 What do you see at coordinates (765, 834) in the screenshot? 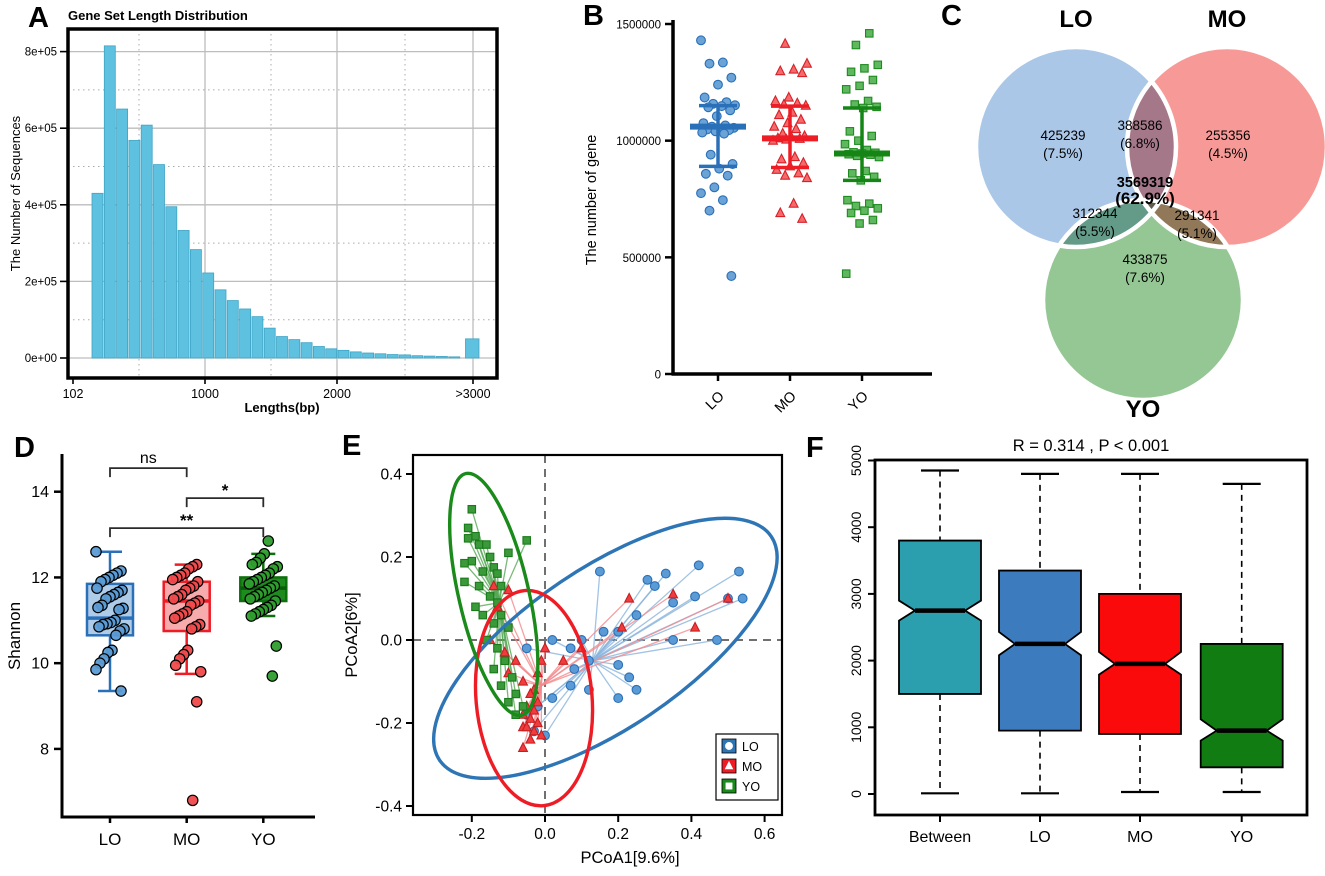
I see `x-tick-label: 0.6` at bounding box center [765, 834].